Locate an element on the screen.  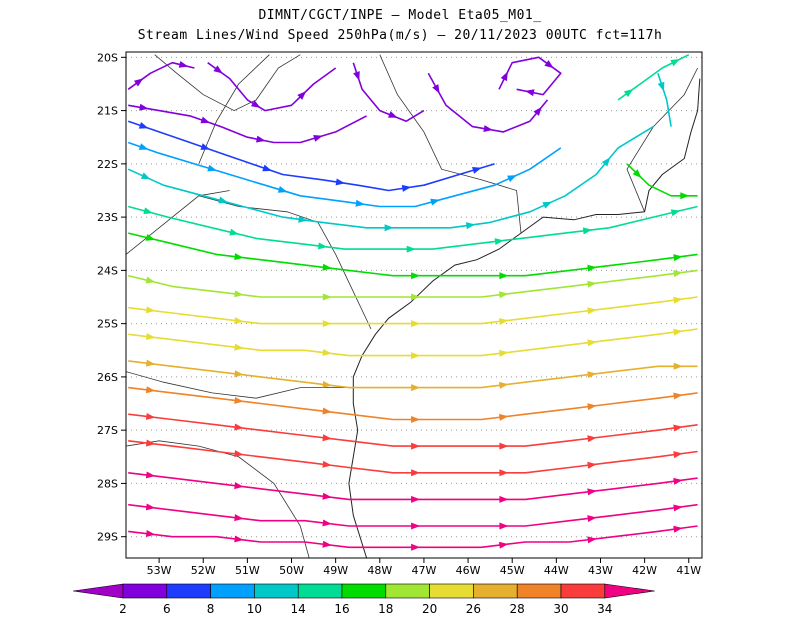
lat-tick-label: 24S is located at coordinates (107, 270).